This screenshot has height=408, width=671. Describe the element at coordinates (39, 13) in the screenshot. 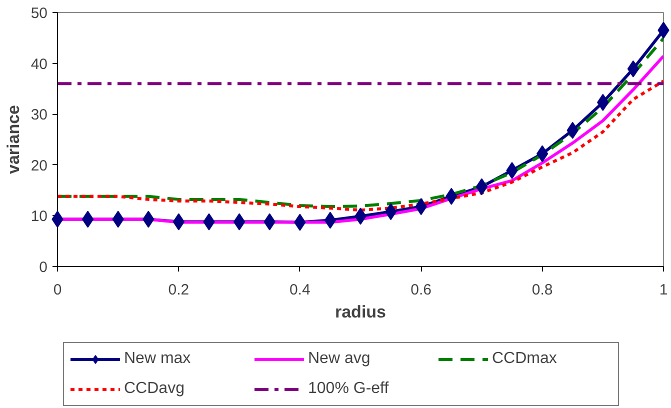

I see `y-tick-label: 50` at that location.